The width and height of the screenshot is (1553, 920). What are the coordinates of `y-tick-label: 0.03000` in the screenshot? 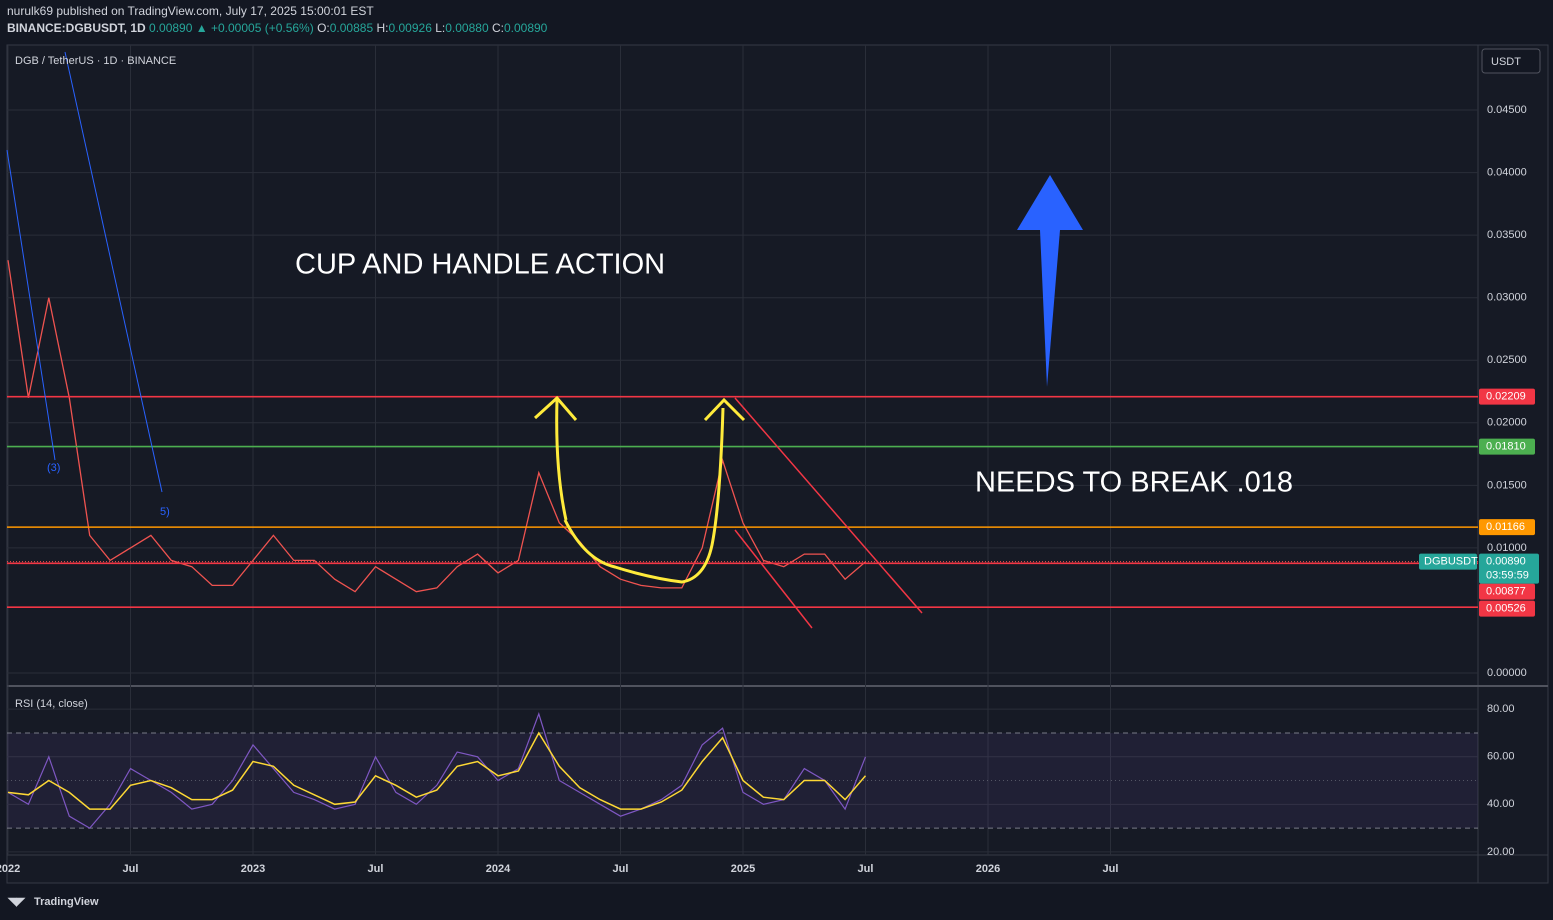 It's located at (1507, 298).